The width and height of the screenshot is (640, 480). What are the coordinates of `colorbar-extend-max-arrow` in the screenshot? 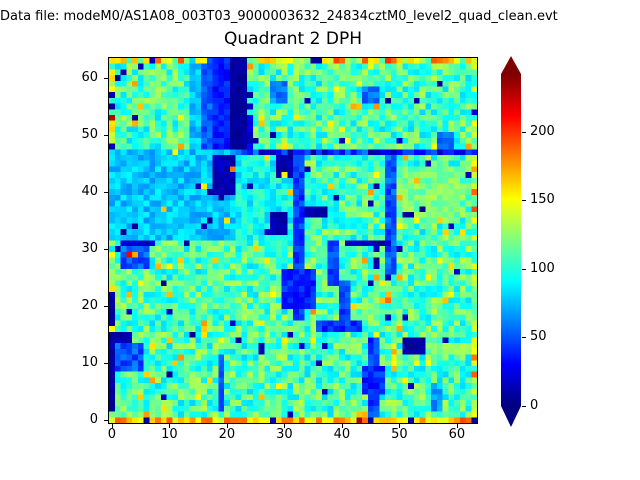 It's located at (511, 65).